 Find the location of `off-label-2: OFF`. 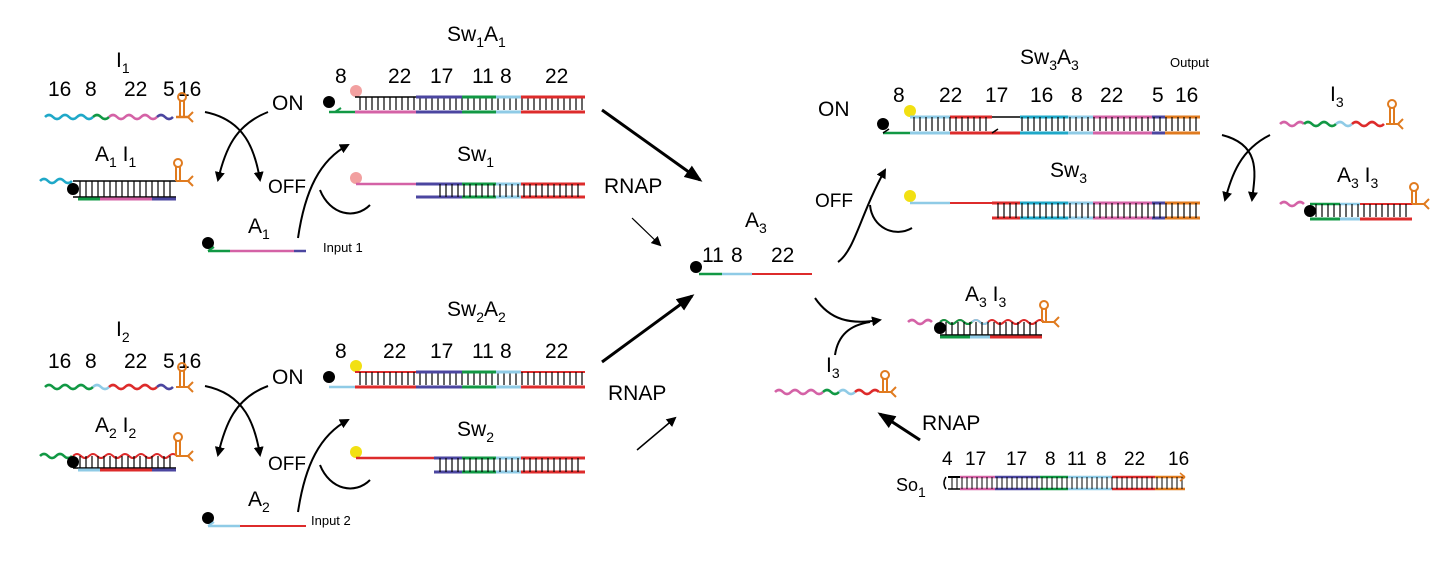

off-label-2: OFF is located at coordinates (287, 464).